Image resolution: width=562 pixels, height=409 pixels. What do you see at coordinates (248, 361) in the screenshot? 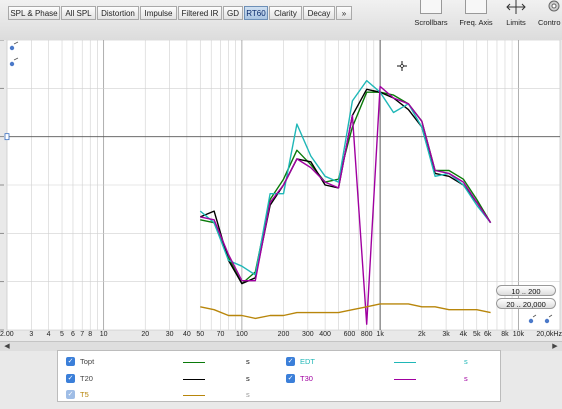
I see `legend-unit-topt: s` at bounding box center [248, 361].